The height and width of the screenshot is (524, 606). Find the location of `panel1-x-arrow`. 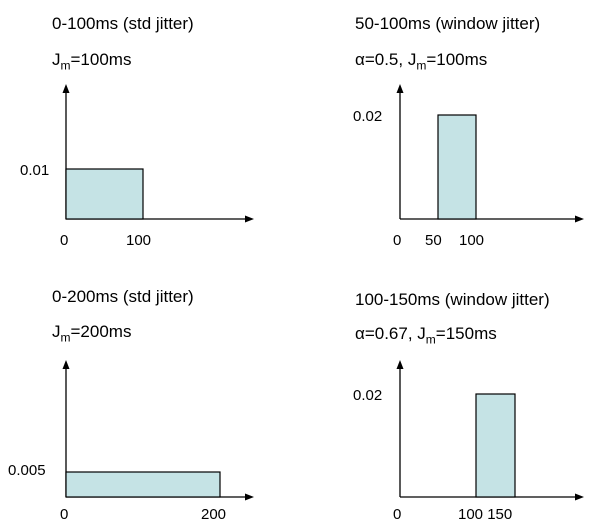

panel1-x-arrow is located at coordinates (249, 219).